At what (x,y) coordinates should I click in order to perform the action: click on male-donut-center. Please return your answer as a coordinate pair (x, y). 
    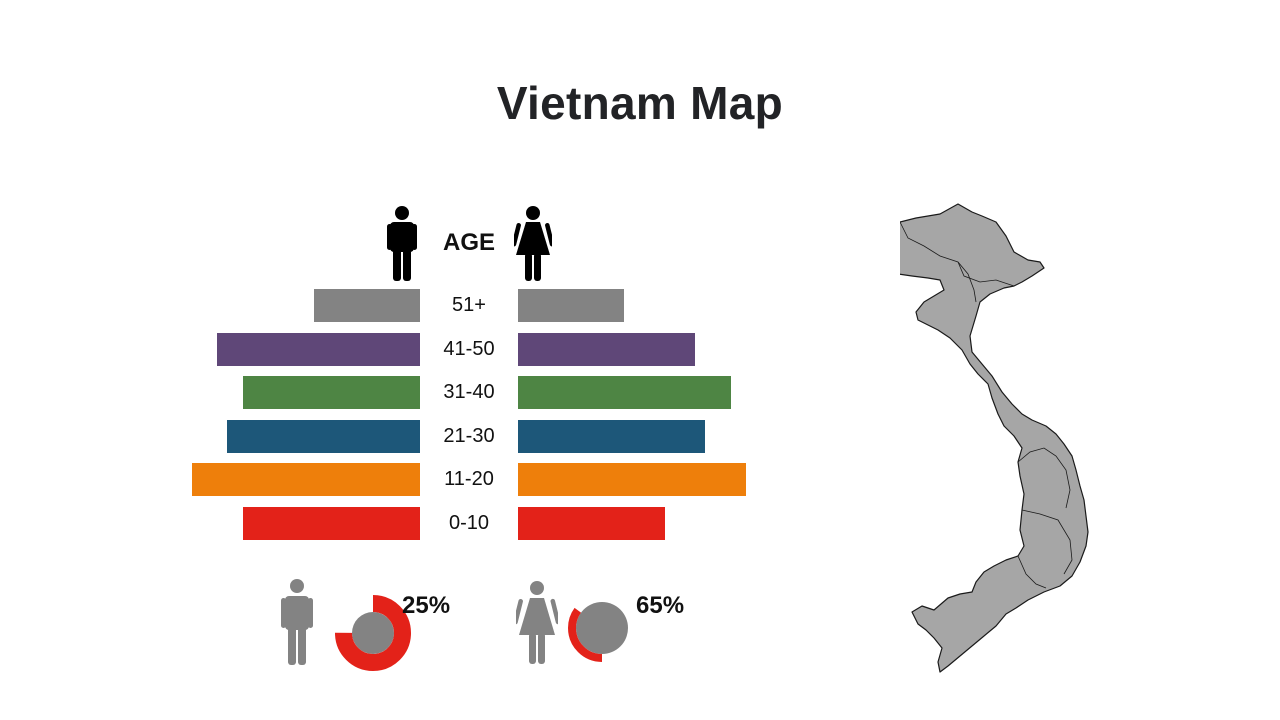
    Looking at the image, I should click on (373, 633).